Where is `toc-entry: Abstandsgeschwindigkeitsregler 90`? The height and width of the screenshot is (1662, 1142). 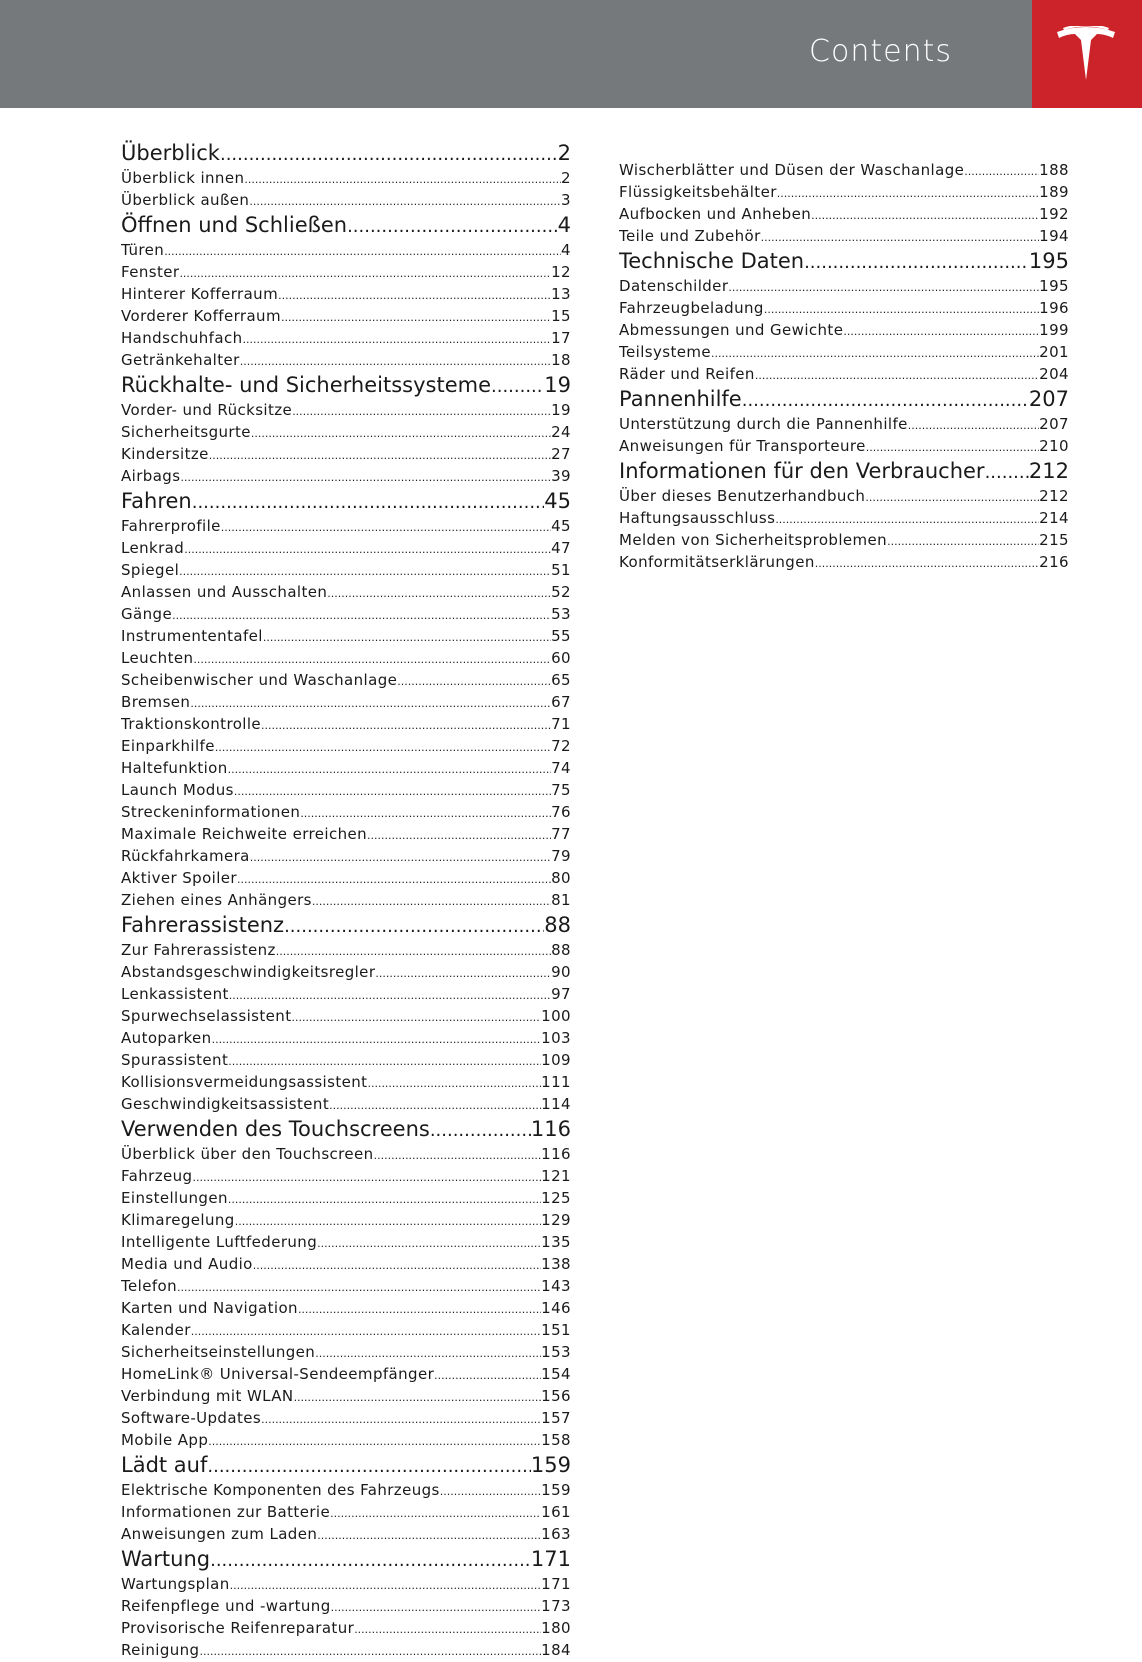 toc-entry: Abstandsgeschwindigkeitsregler 90 is located at coordinates (346, 973).